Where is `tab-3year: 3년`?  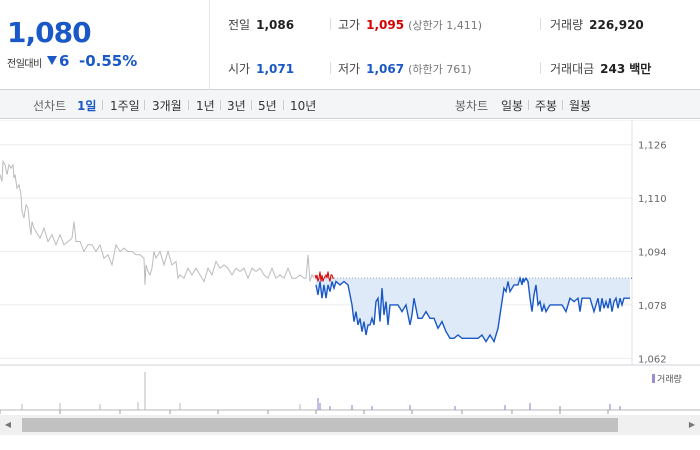
tab-3year: 3년 is located at coordinates (236, 106).